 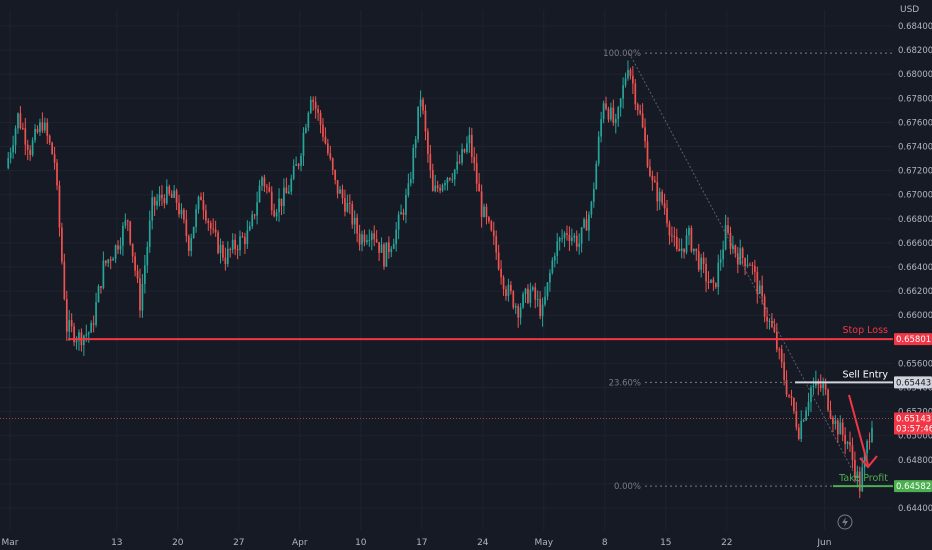 What do you see at coordinates (417, 543) in the screenshot?
I see `time-axis: Mar 13 20 27 Apr 10 17 24 May 8 15 22 Jun` at bounding box center [417, 543].